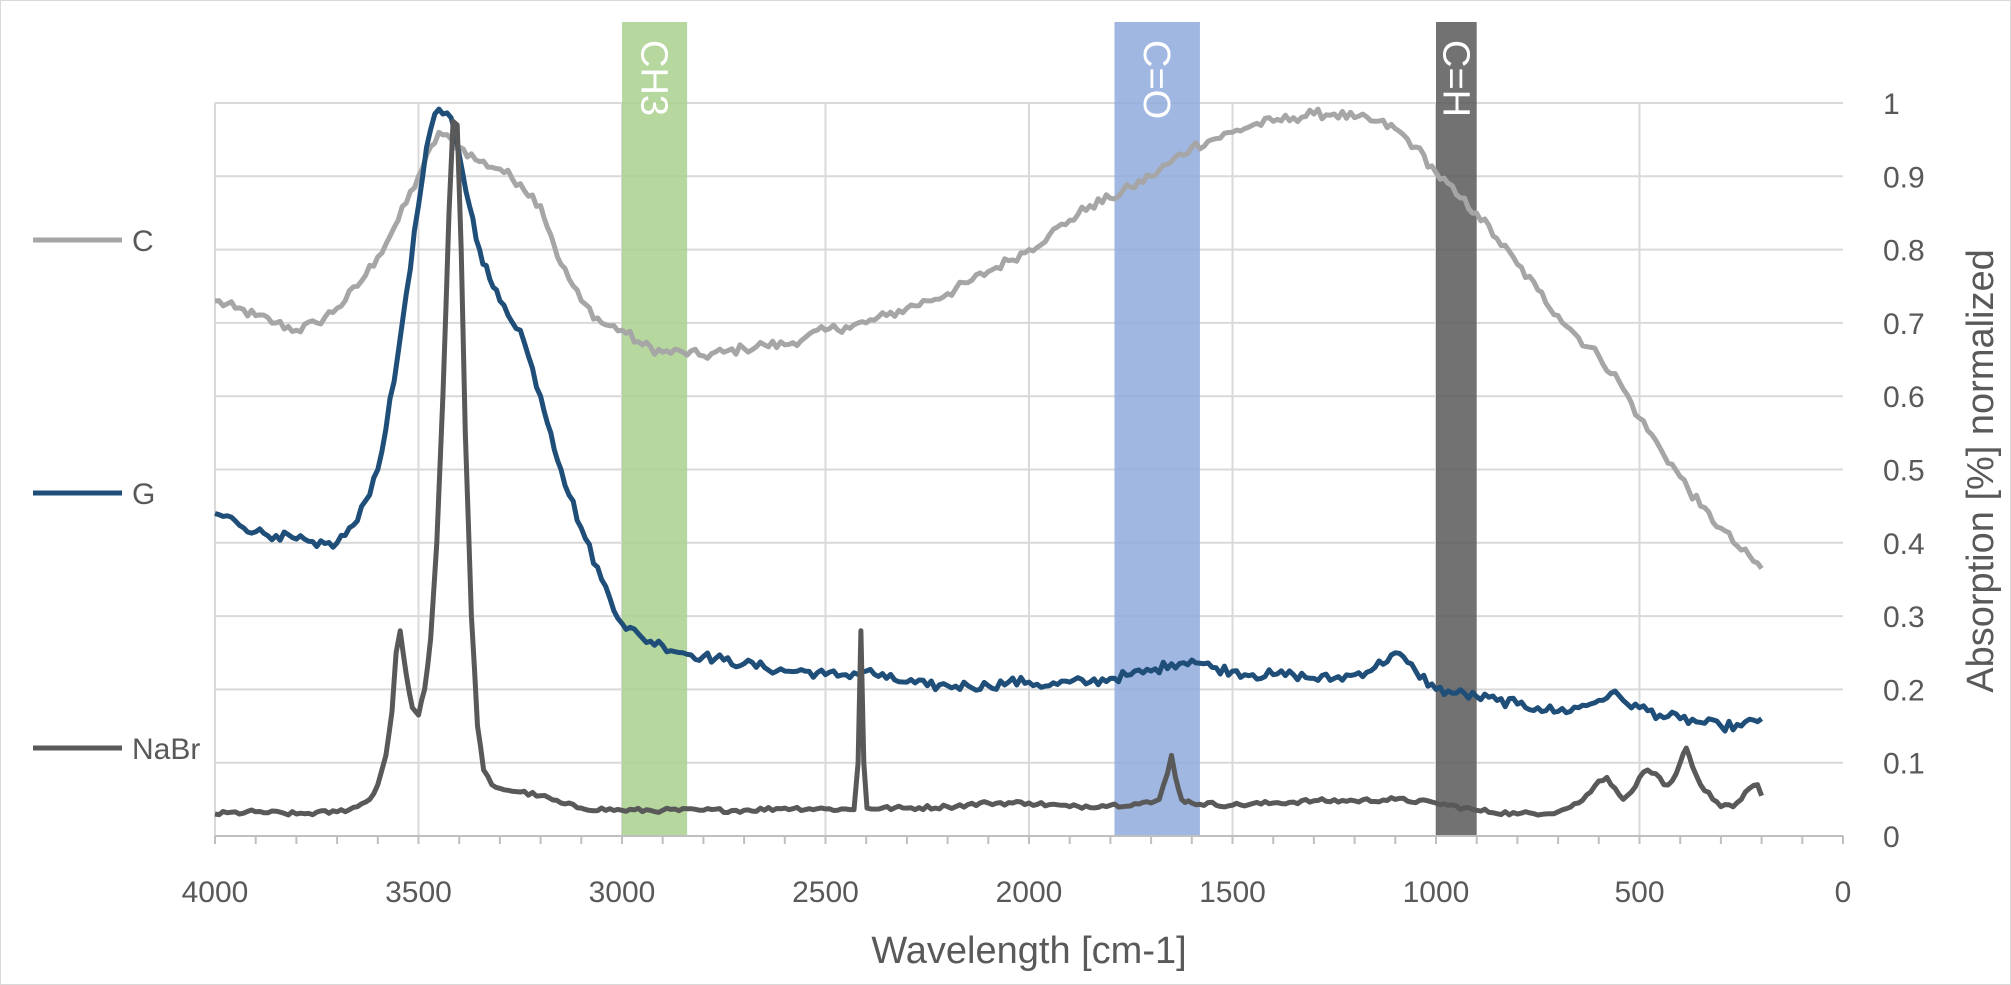 Image resolution: width=2011 pixels, height=985 pixels. Describe the element at coordinates (1891, 104) in the screenshot. I see `y-tick-label: 1` at that location.